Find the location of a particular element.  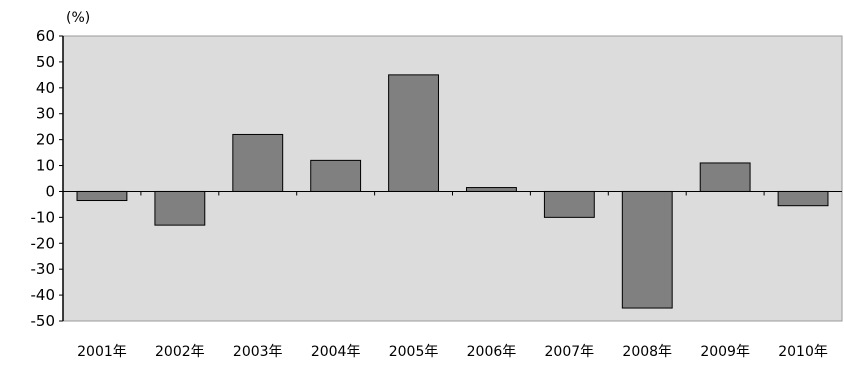

y-tick-label: 60 is located at coordinates (45, 36).